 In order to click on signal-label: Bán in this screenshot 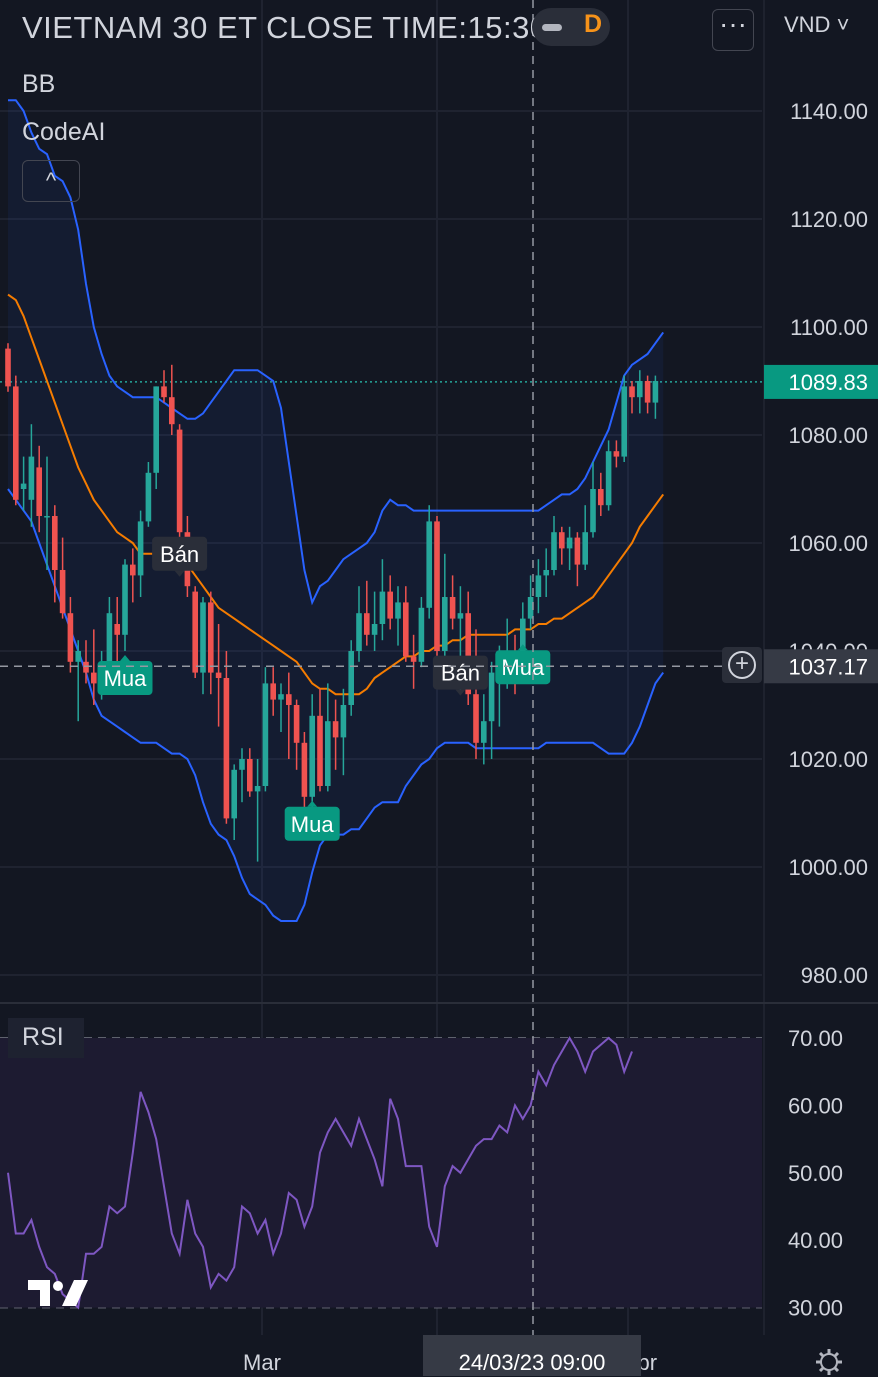, I will do `click(179, 554)`.